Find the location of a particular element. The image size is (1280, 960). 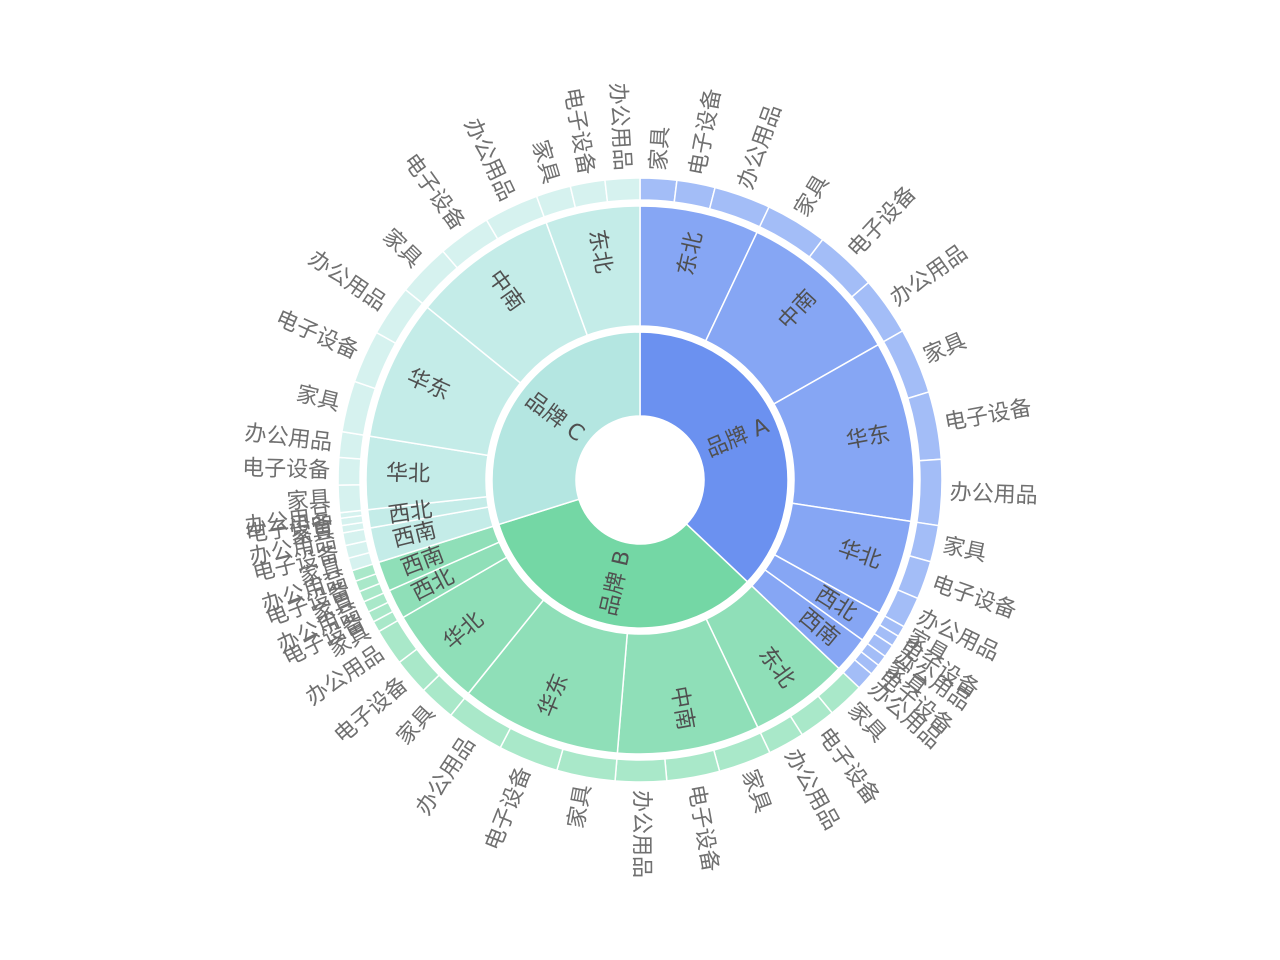

center-hole is located at coordinates (640, 480).